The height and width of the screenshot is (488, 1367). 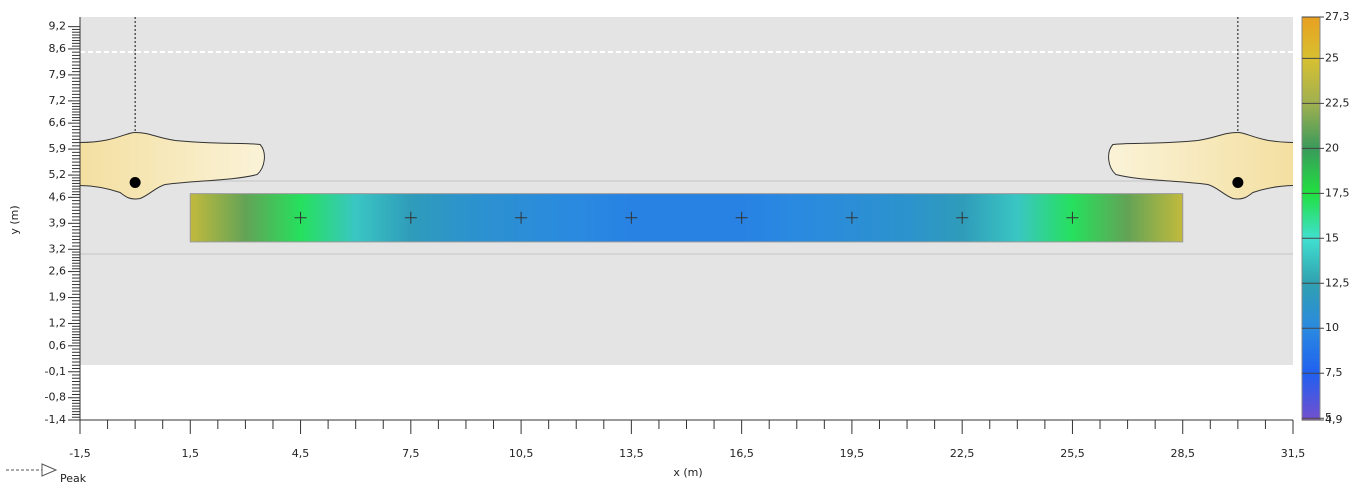 What do you see at coordinates (1311, 218) in the screenshot?
I see `colorbar` at bounding box center [1311, 218].